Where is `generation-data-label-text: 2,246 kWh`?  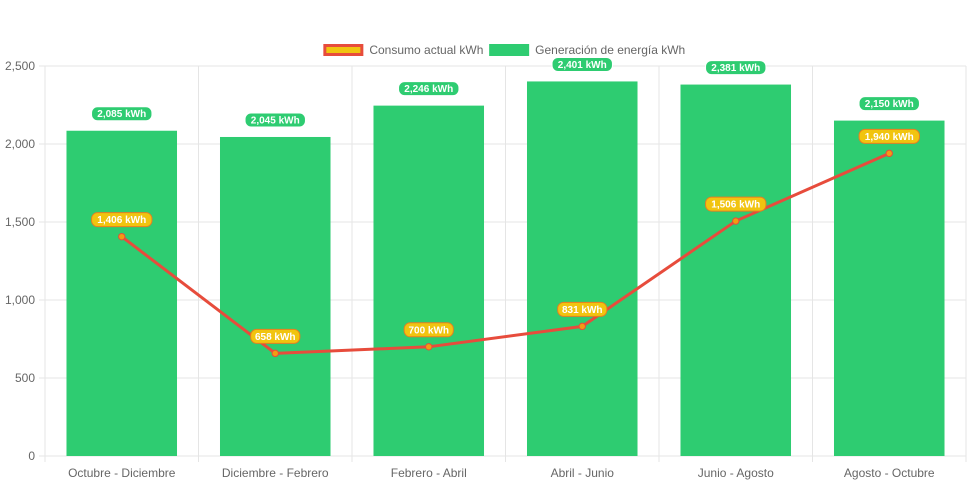
generation-data-label-text: 2,246 kWh is located at coordinates (428, 89).